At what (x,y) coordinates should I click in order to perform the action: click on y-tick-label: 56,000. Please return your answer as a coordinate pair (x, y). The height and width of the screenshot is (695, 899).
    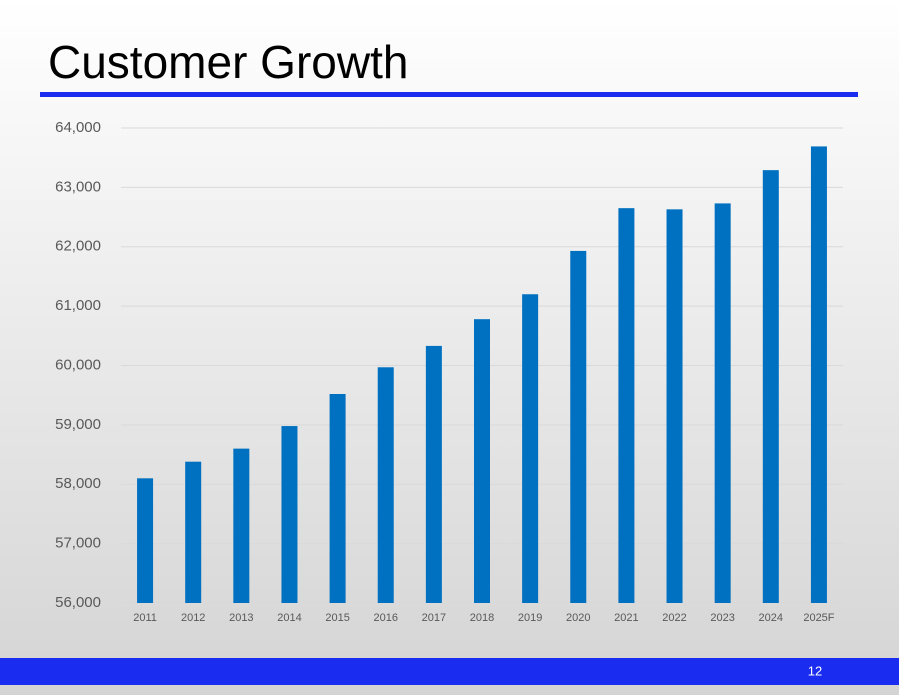
    Looking at the image, I should click on (78, 602).